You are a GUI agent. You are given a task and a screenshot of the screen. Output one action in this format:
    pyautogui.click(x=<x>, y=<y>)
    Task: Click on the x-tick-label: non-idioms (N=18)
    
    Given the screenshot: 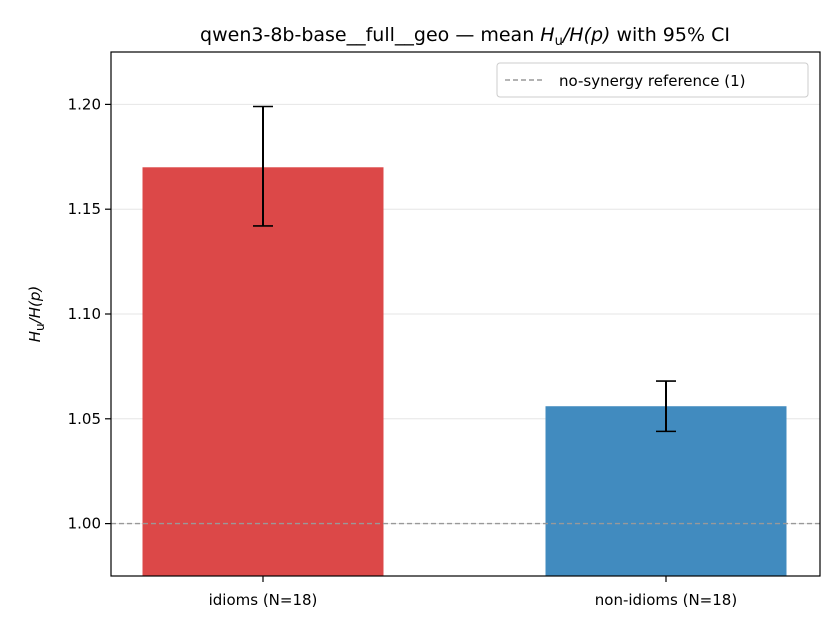 What is the action you would take?
    pyautogui.click(x=666, y=600)
    